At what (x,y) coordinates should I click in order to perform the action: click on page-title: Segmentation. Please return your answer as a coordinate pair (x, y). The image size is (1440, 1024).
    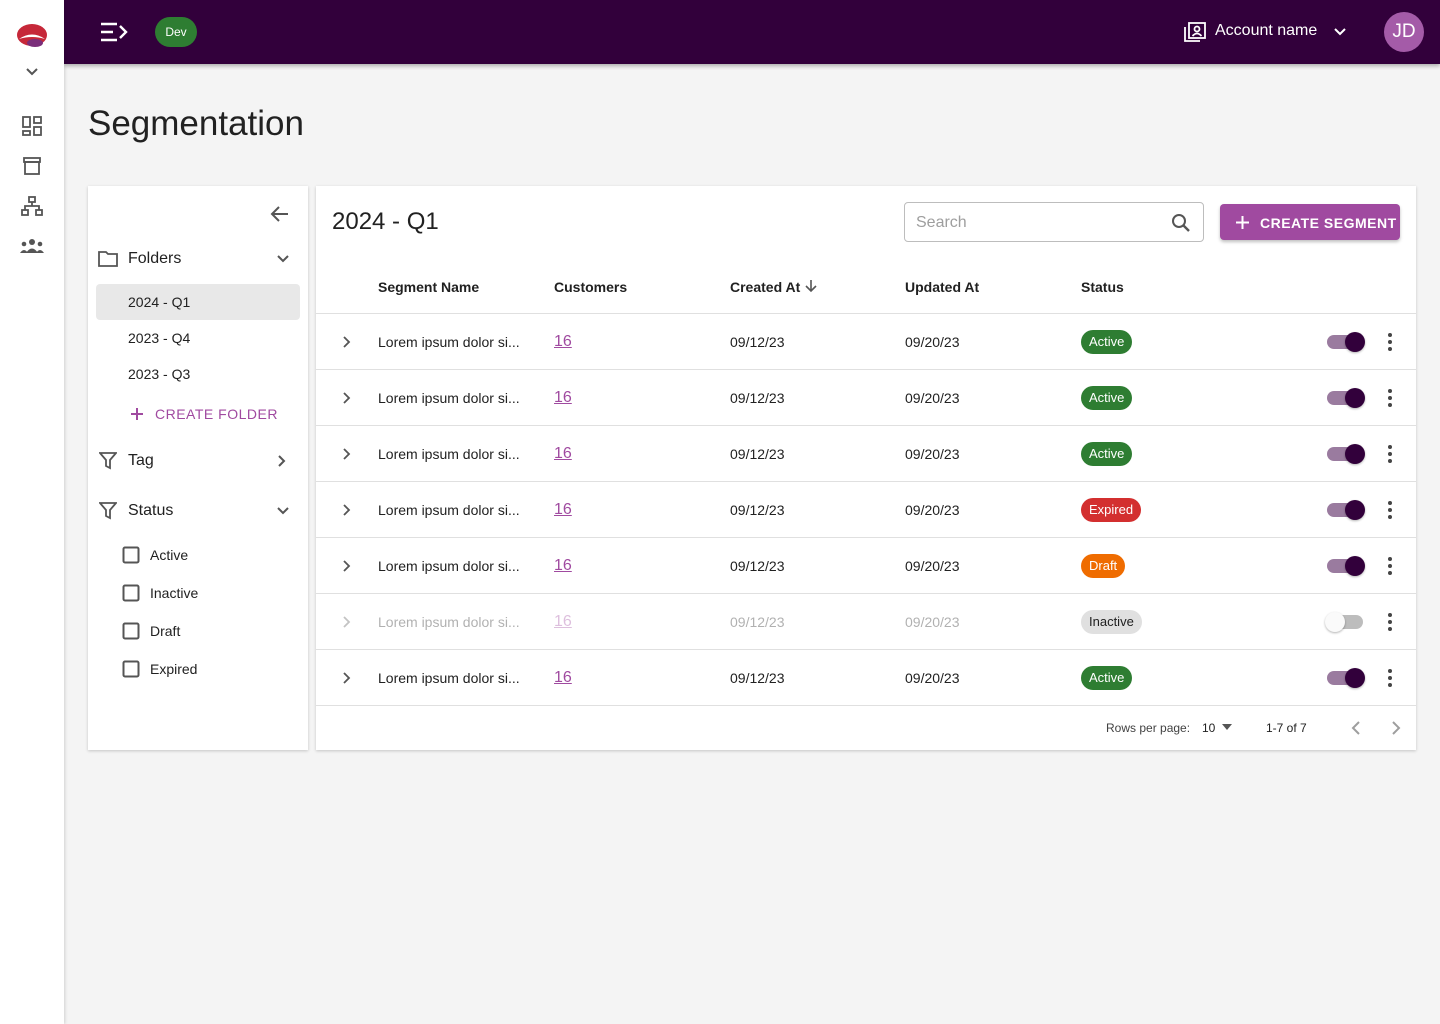
    Looking at the image, I should click on (196, 123).